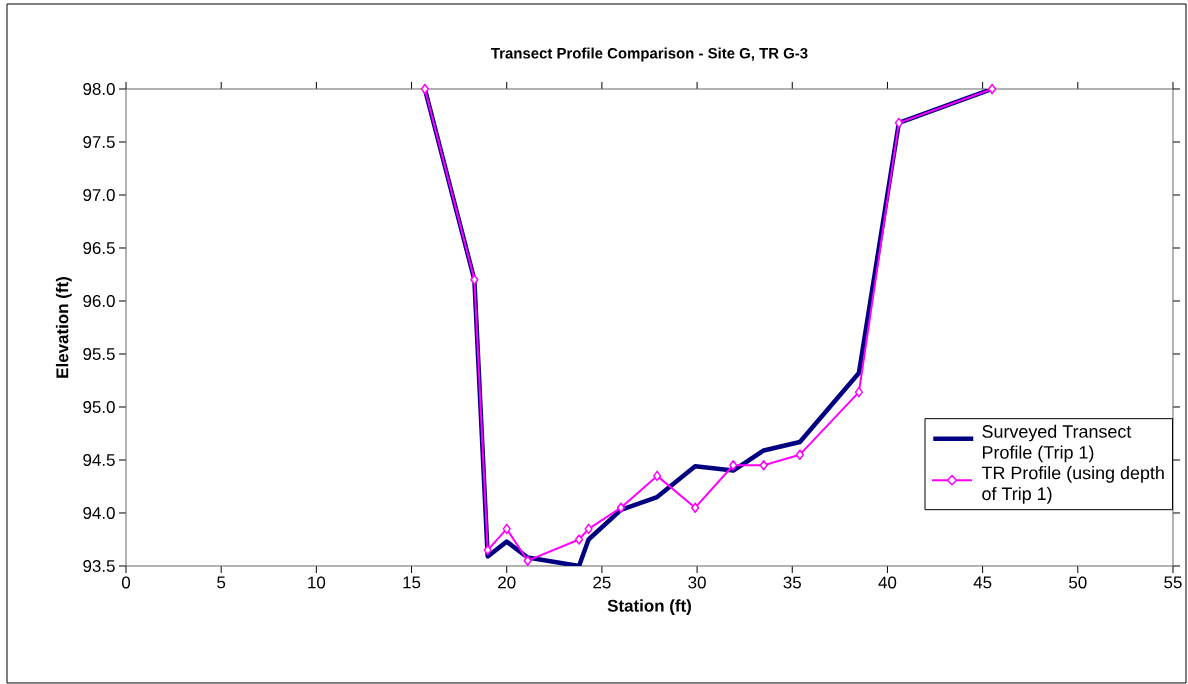 This screenshot has height=684, width=1188. I want to click on x-tick-label: 35, so click(792, 582).